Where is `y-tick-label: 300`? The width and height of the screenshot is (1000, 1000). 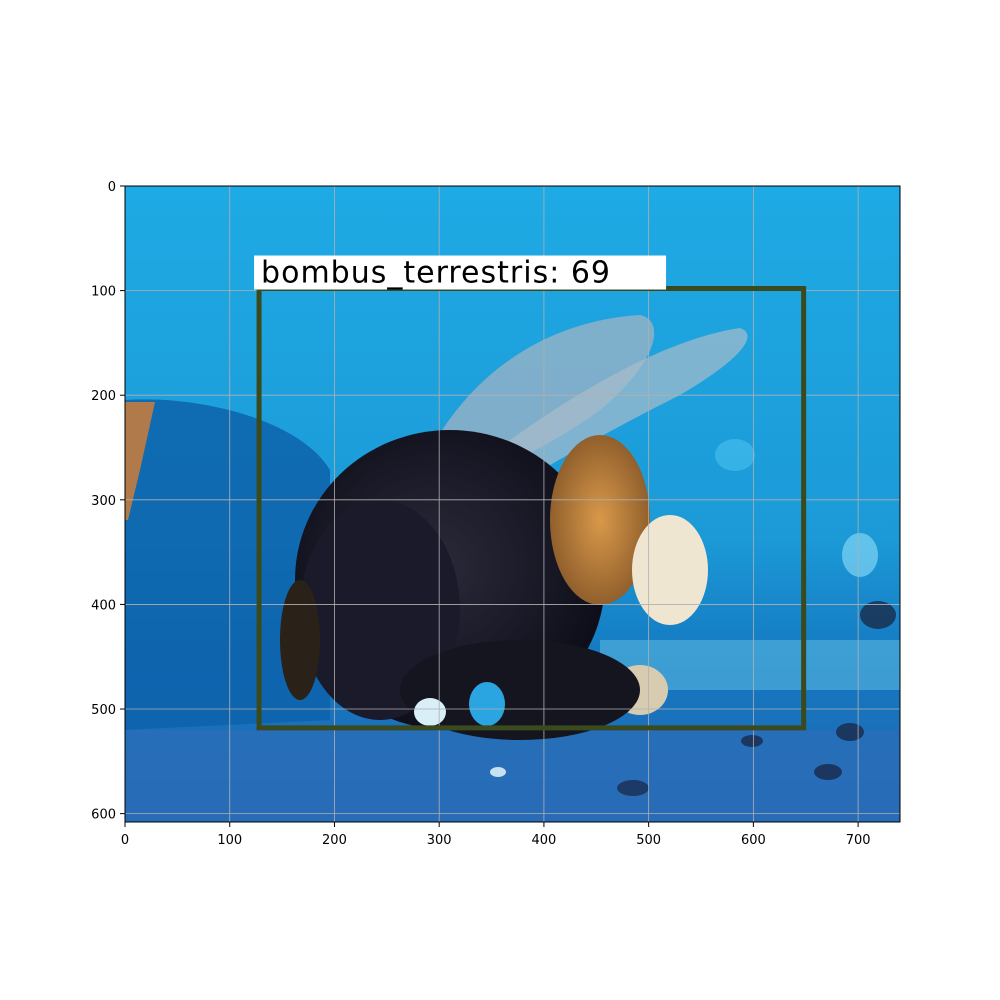
y-tick-label: 300 is located at coordinates (103, 501).